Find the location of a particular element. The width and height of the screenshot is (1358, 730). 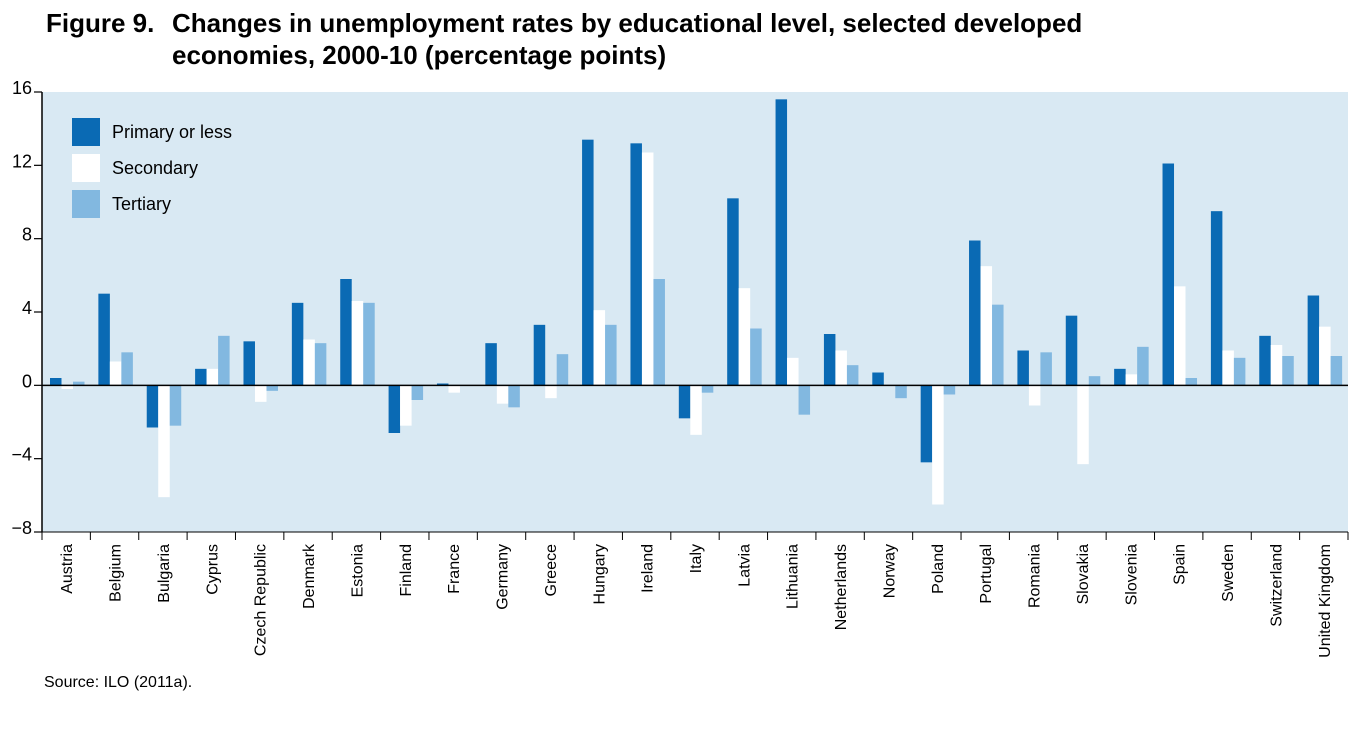

legend-swatch-tertiary is located at coordinates (86, 204).